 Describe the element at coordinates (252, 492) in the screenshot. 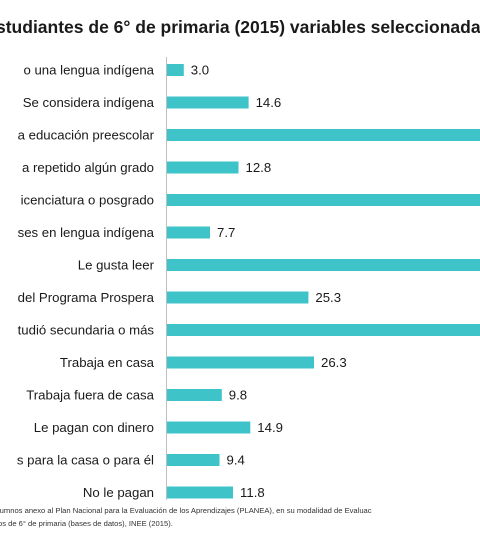

I see `value-label: 11.8` at that location.